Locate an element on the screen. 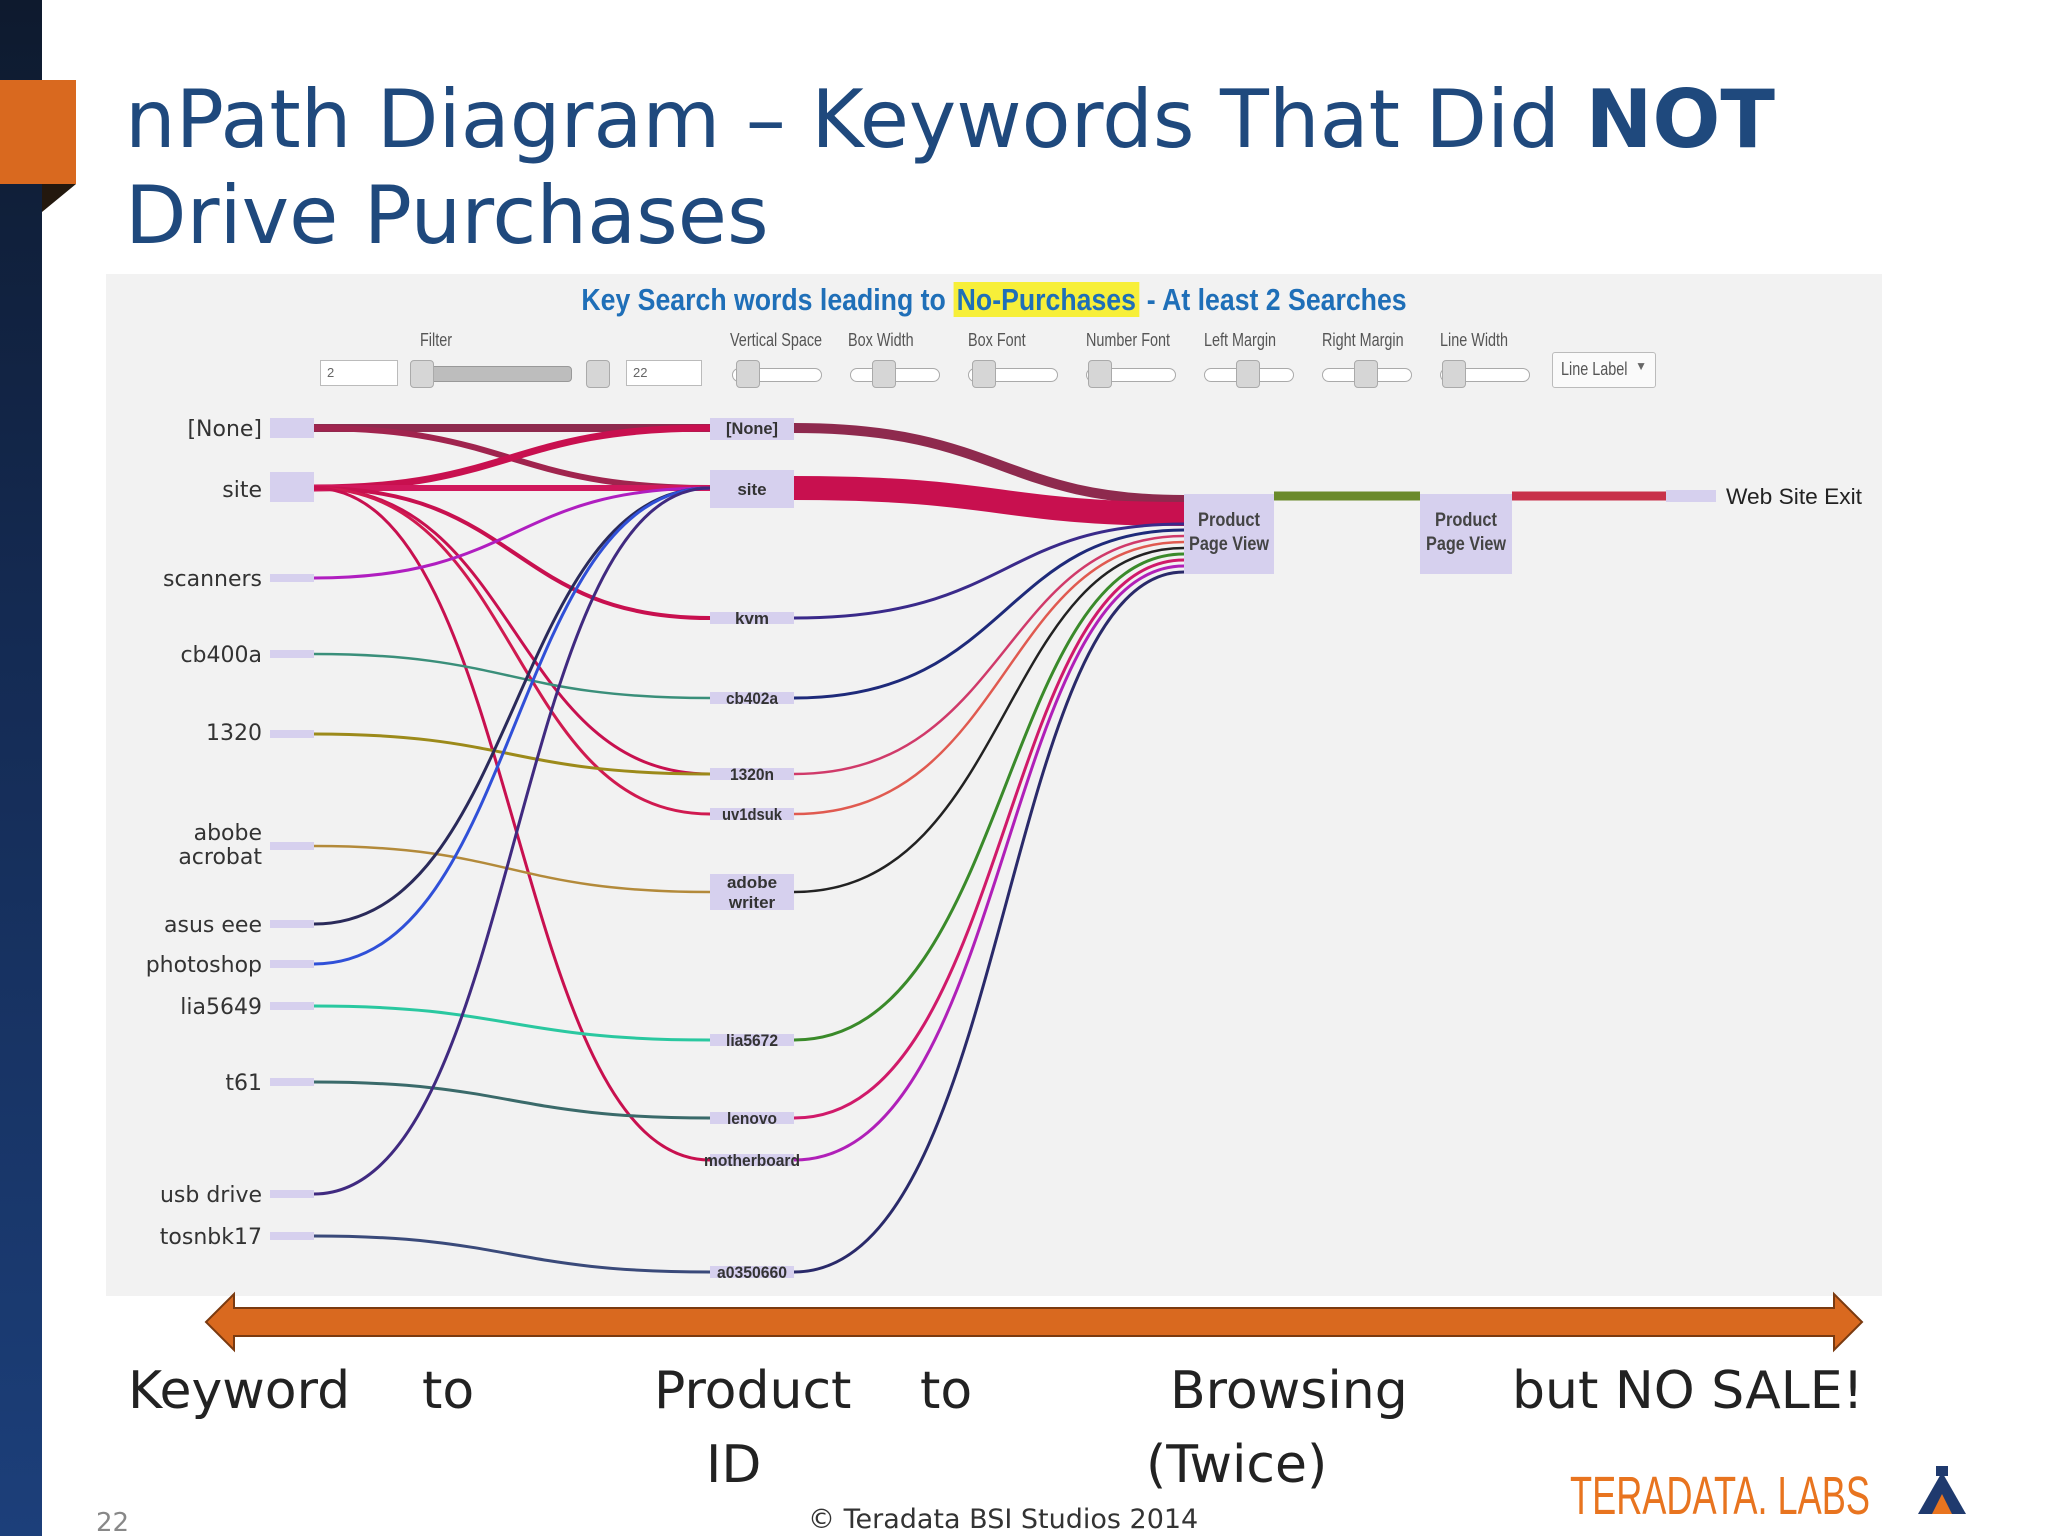 The height and width of the screenshot is (1538, 2048). chevron-down-icon: ▼ is located at coordinates (1641, 366).